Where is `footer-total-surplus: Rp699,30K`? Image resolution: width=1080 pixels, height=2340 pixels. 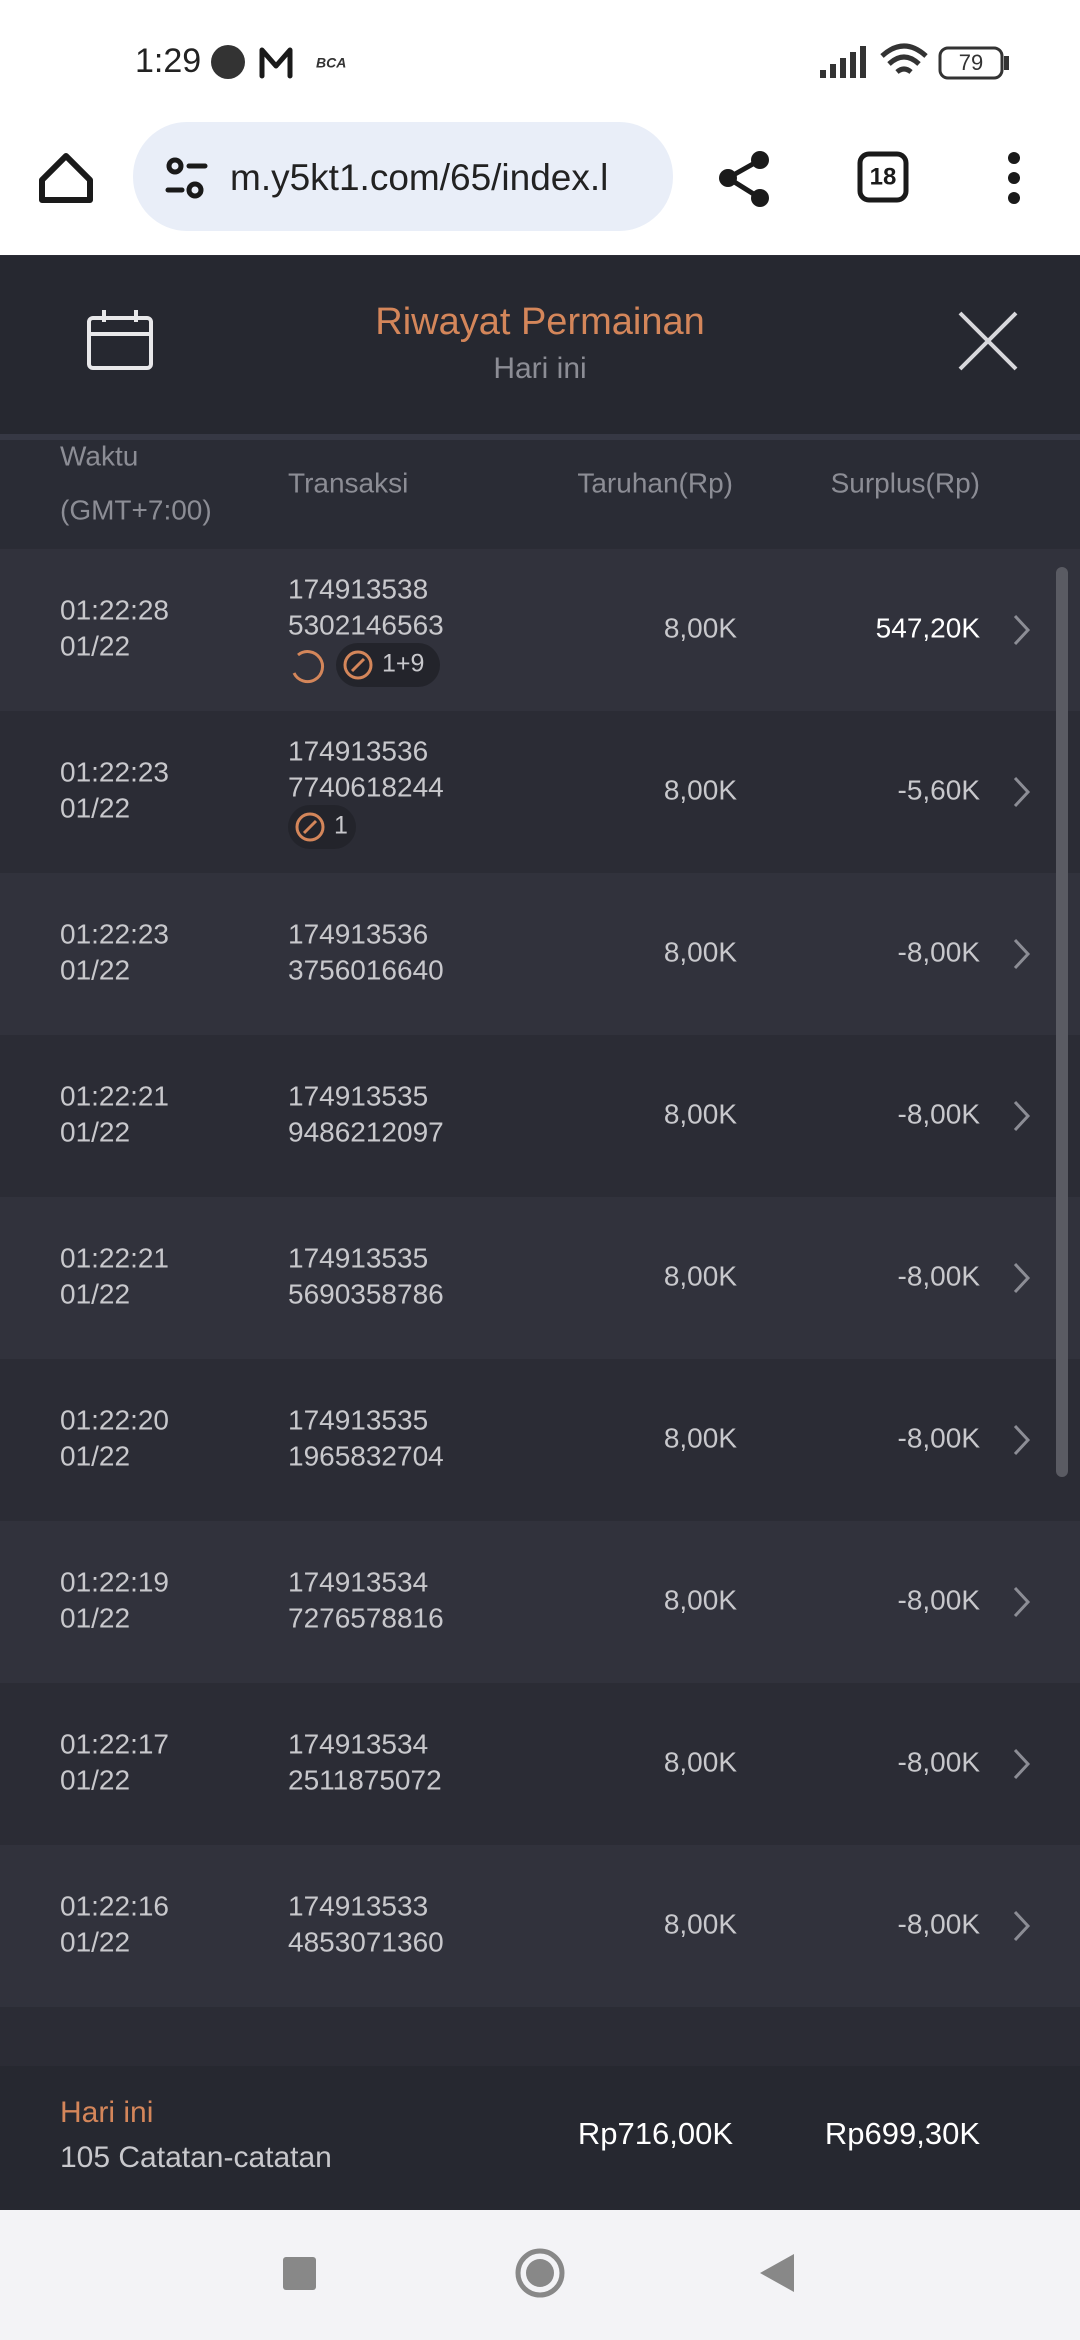
footer-total-surplus: Rp699,30K is located at coordinates (902, 2133).